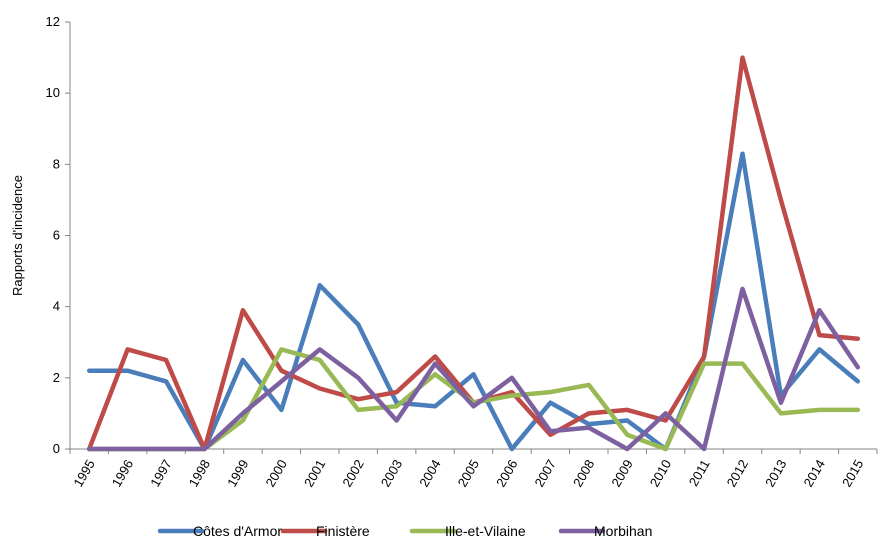 Image resolution: width=882 pixels, height=541 pixels. What do you see at coordinates (699, 473) in the screenshot?
I see `x-tick-label: 2011` at bounding box center [699, 473].